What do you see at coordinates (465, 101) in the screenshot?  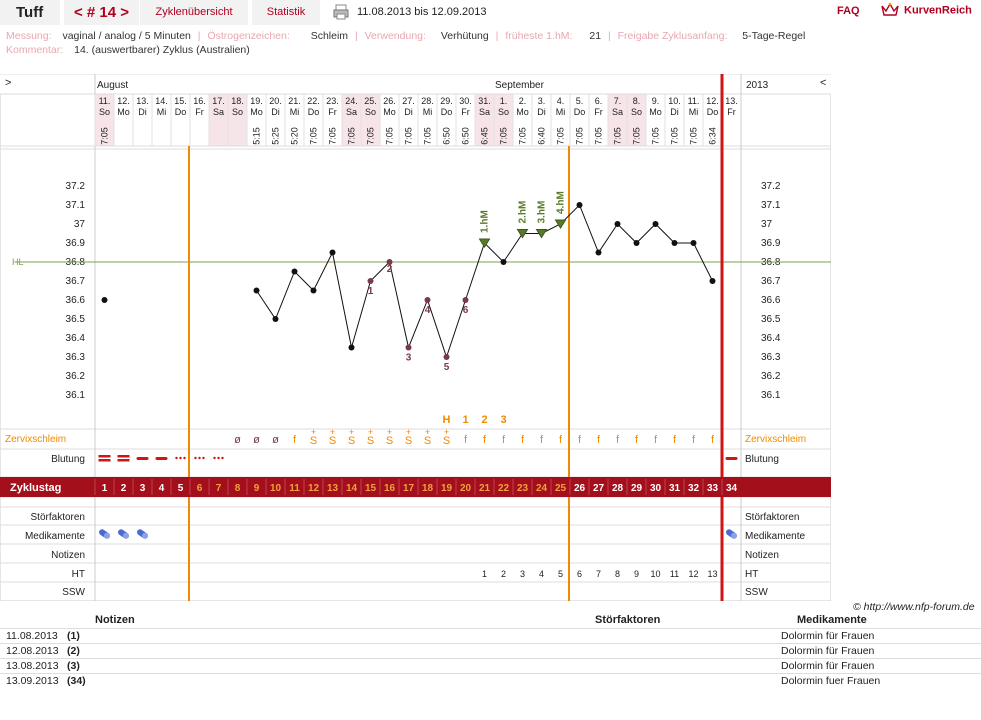 I see `day-date: 30.` at bounding box center [465, 101].